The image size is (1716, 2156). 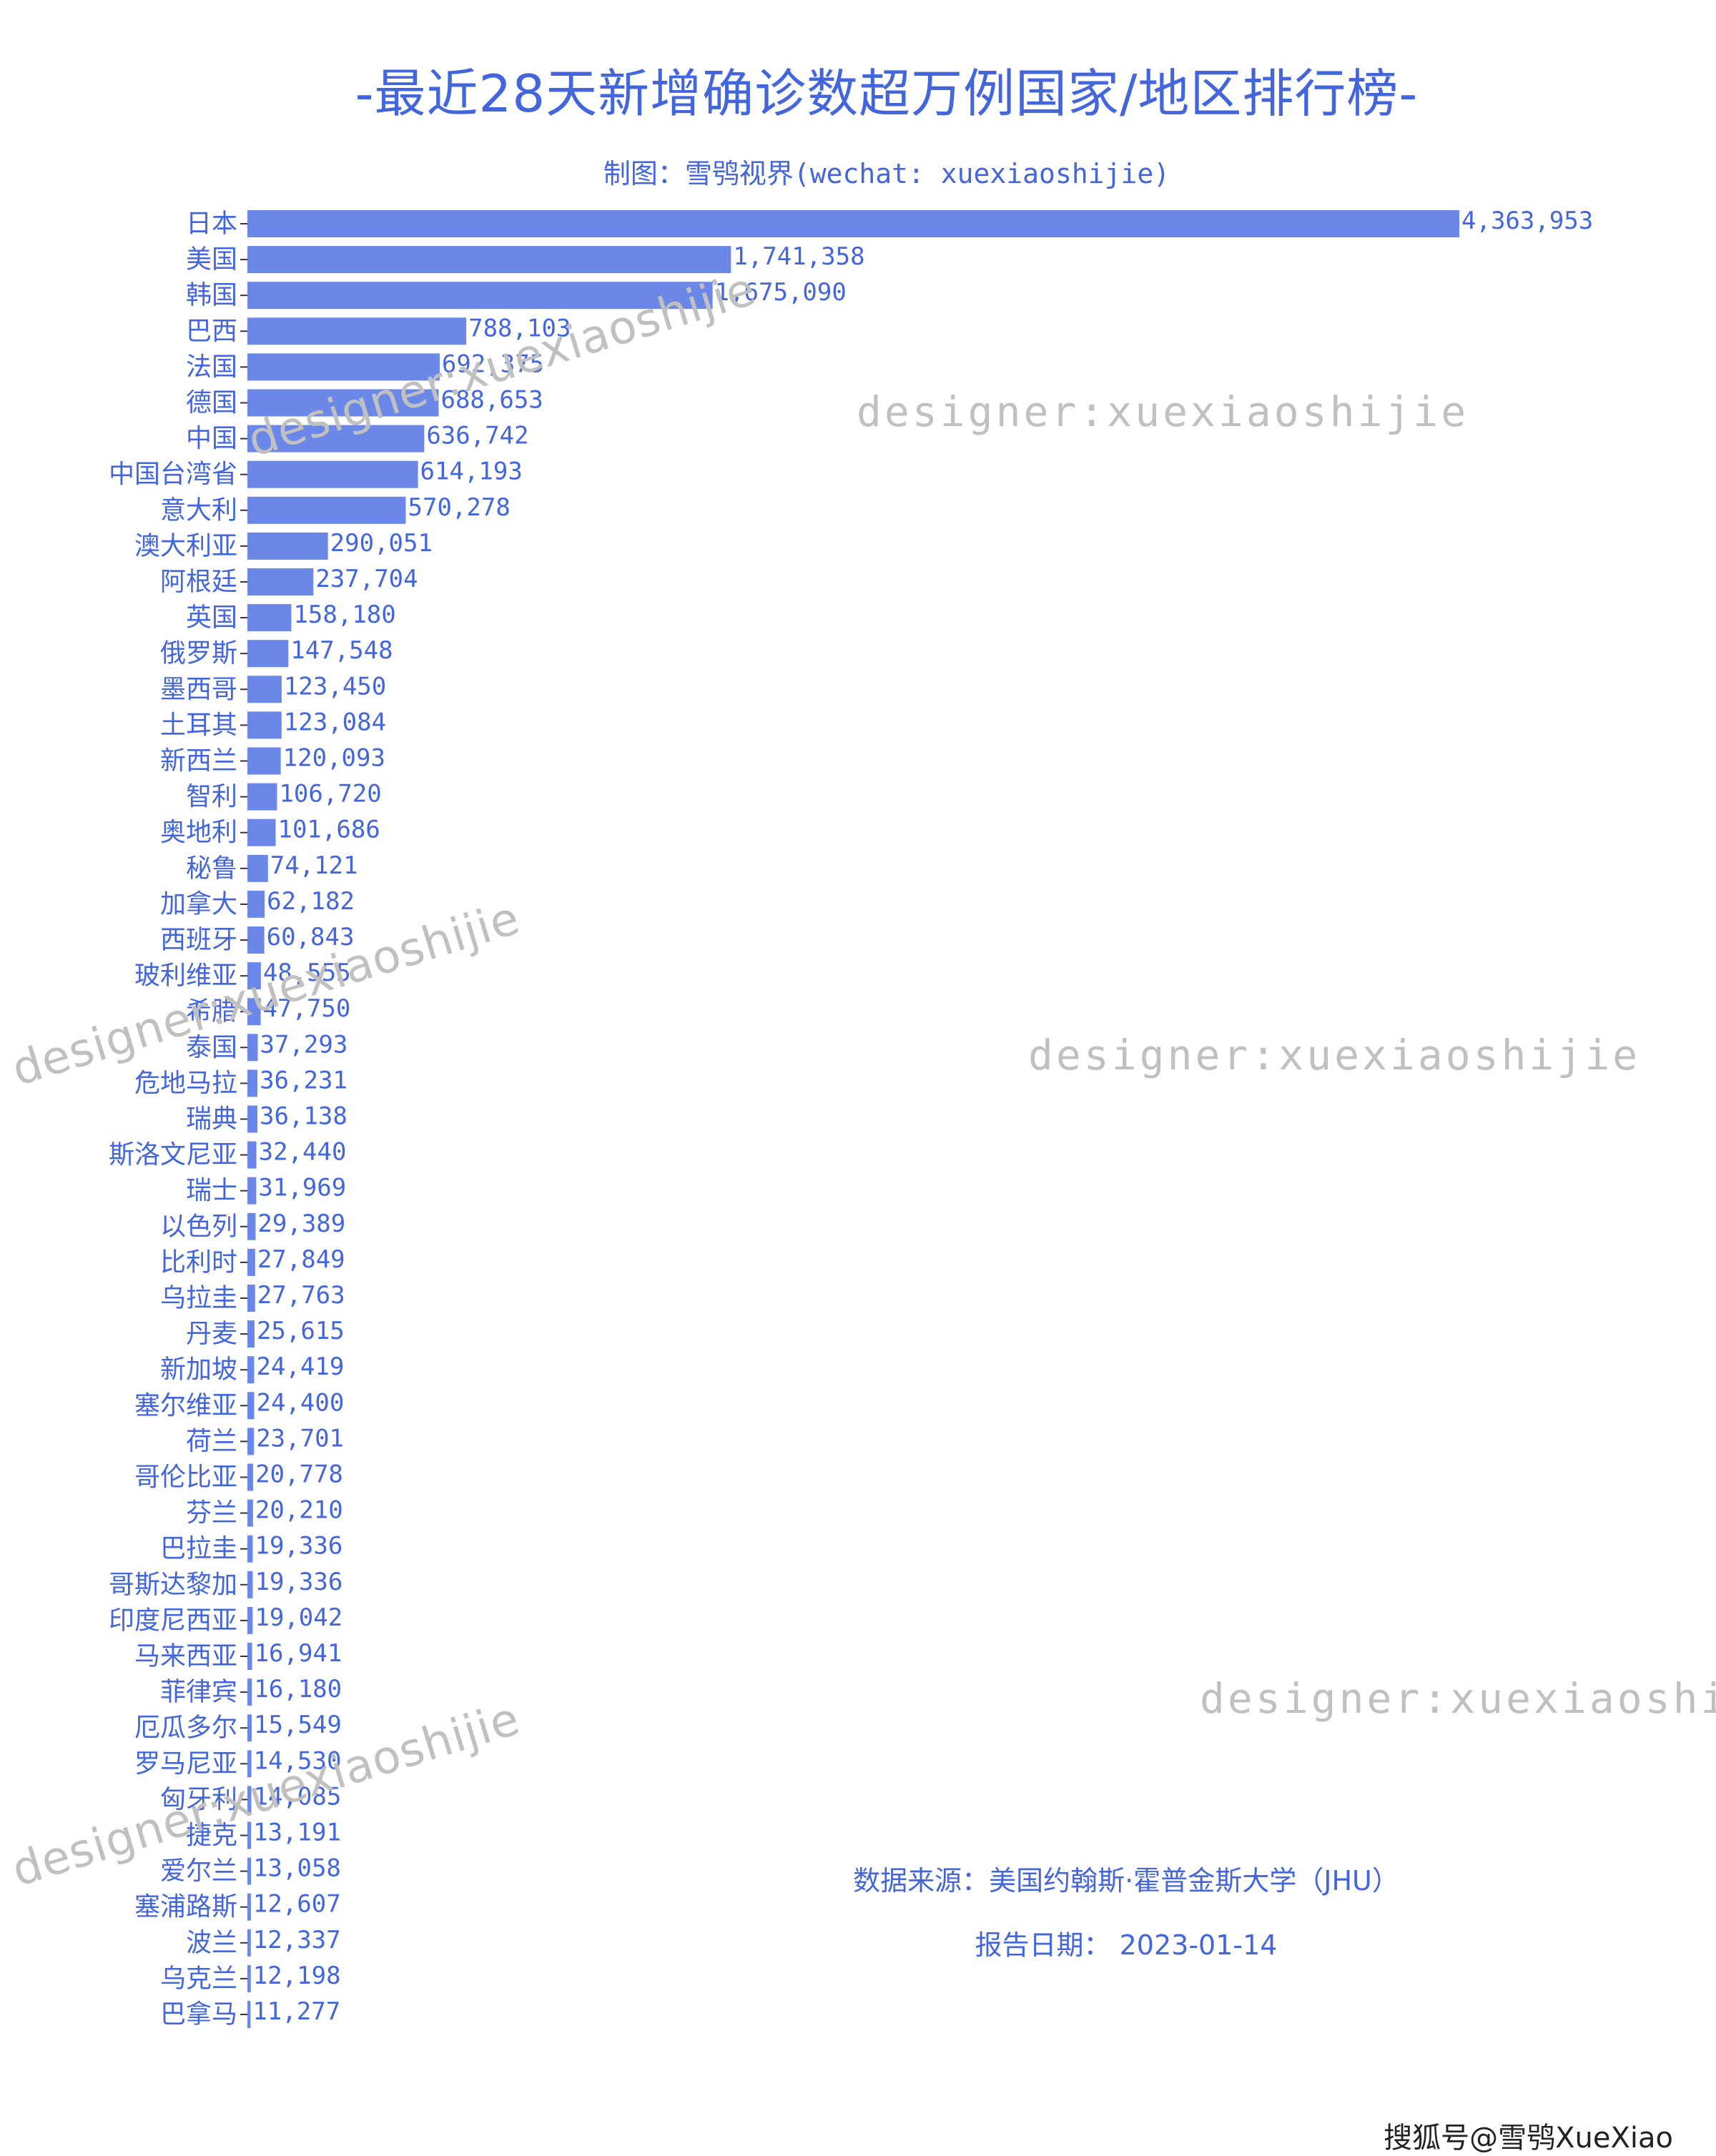 I want to click on category-label-29: 以色列, so click(x=198, y=1226).